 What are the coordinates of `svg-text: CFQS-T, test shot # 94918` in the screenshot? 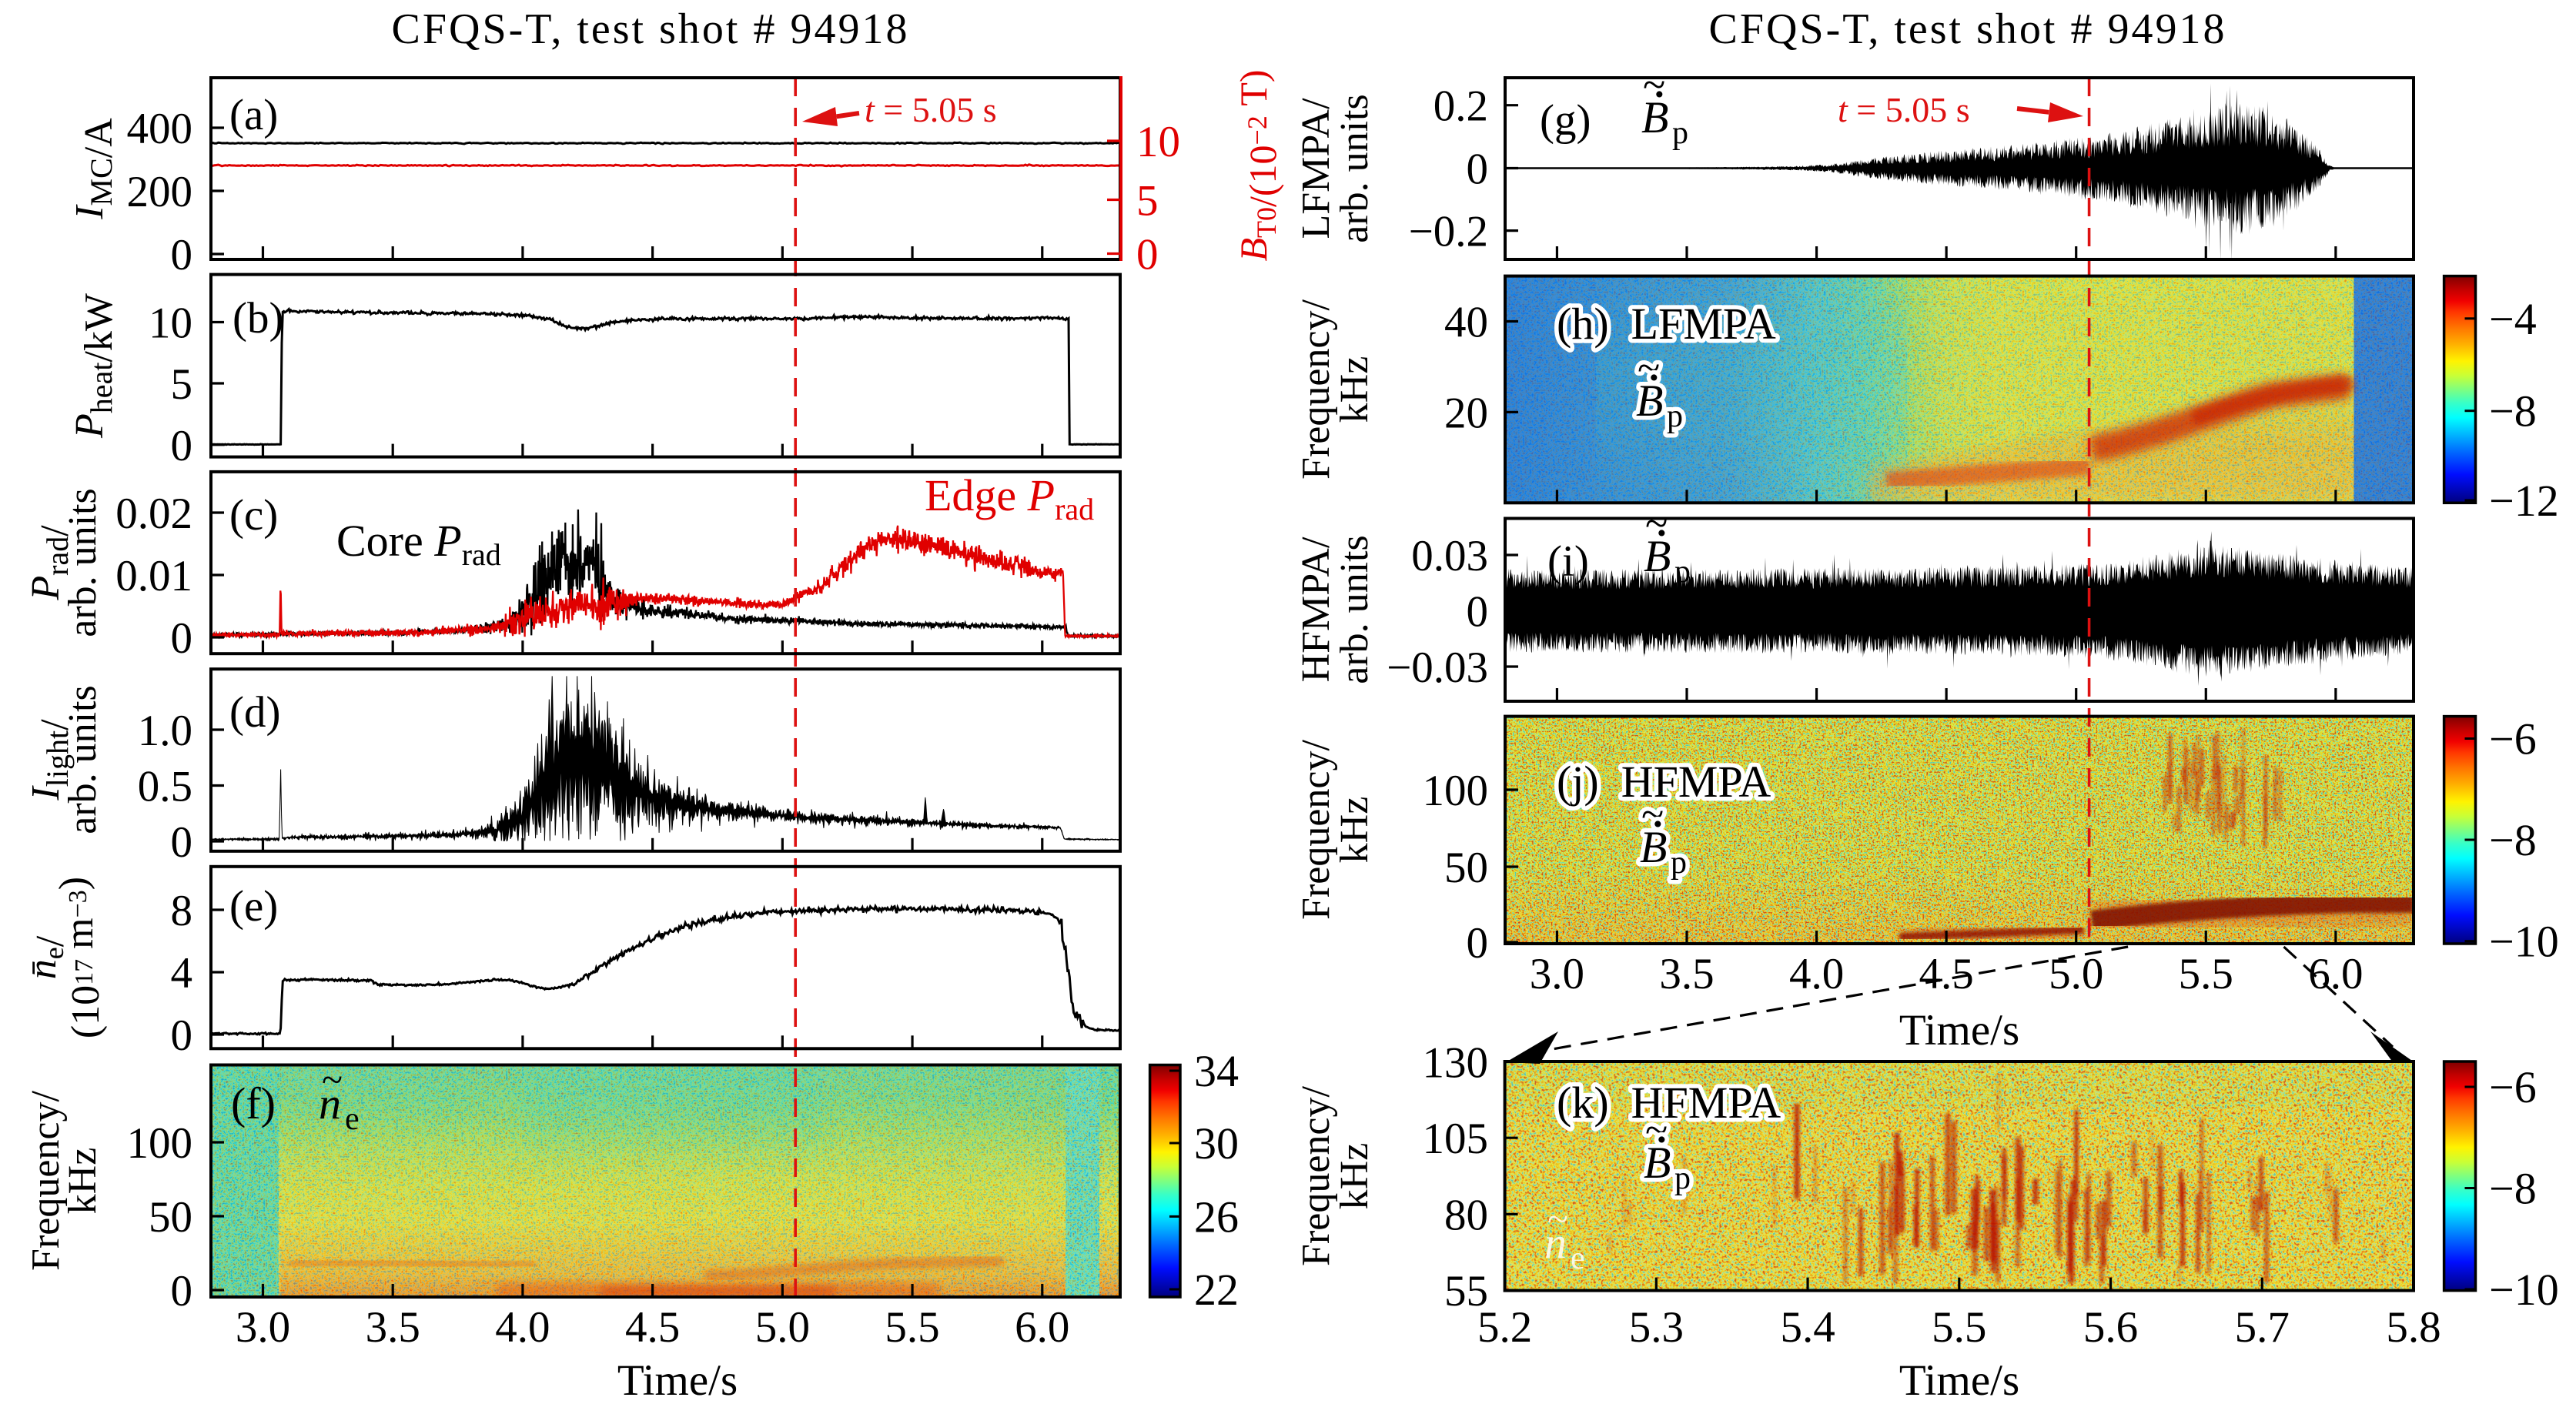 It's located at (651, 29).